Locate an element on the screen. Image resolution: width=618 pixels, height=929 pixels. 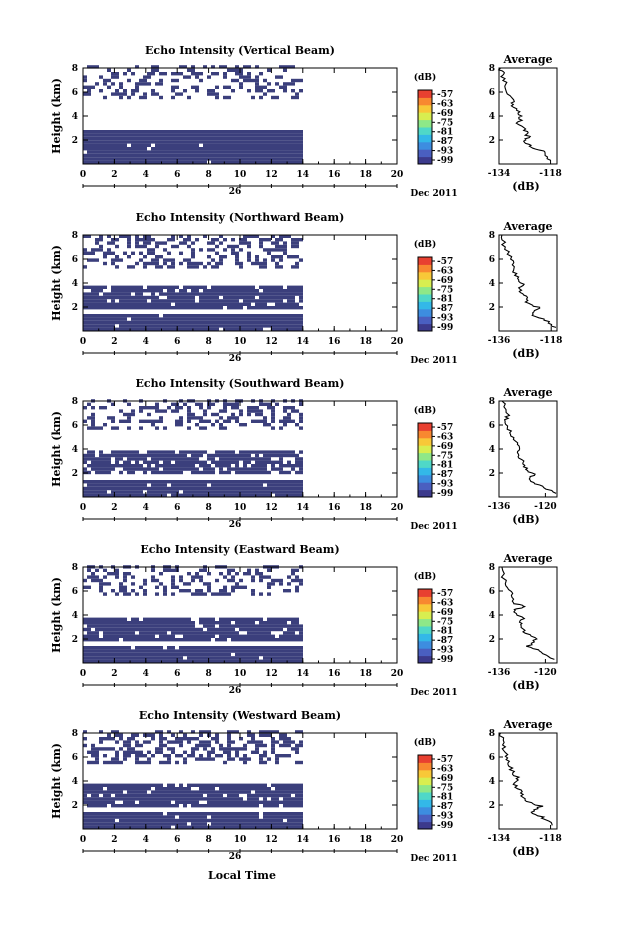
panel-title: Echo Intensity (Northward Beam) is located at coordinates (240, 217).